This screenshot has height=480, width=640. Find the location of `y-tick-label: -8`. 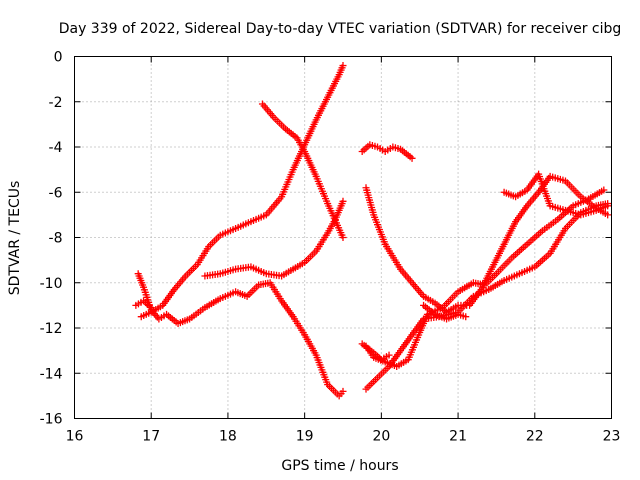

y-tick-label: -8 is located at coordinates (56, 239).